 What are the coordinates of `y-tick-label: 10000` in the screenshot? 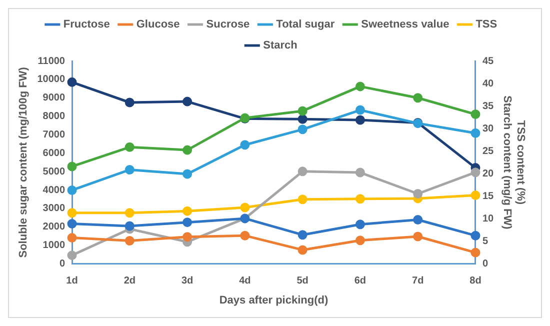 It's located at (51, 80).